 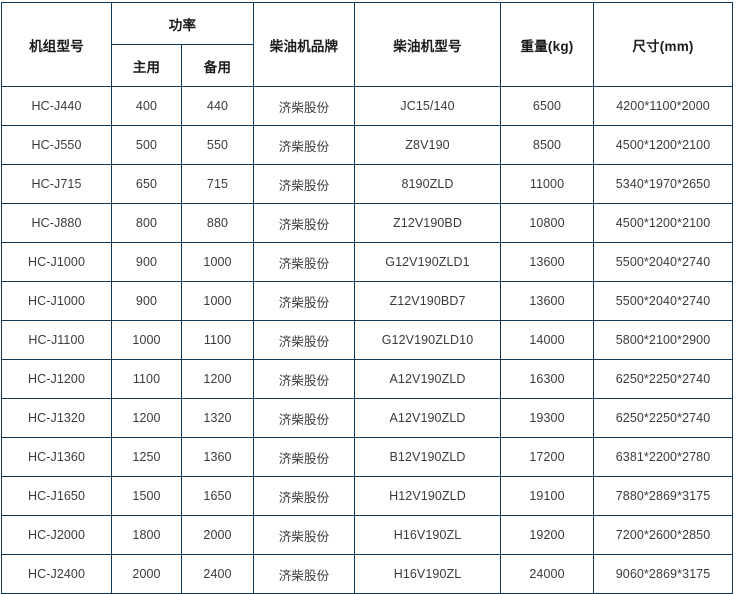 What do you see at coordinates (217, 106) in the screenshot?
I see `cell-power-backup: 440` at bounding box center [217, 106].